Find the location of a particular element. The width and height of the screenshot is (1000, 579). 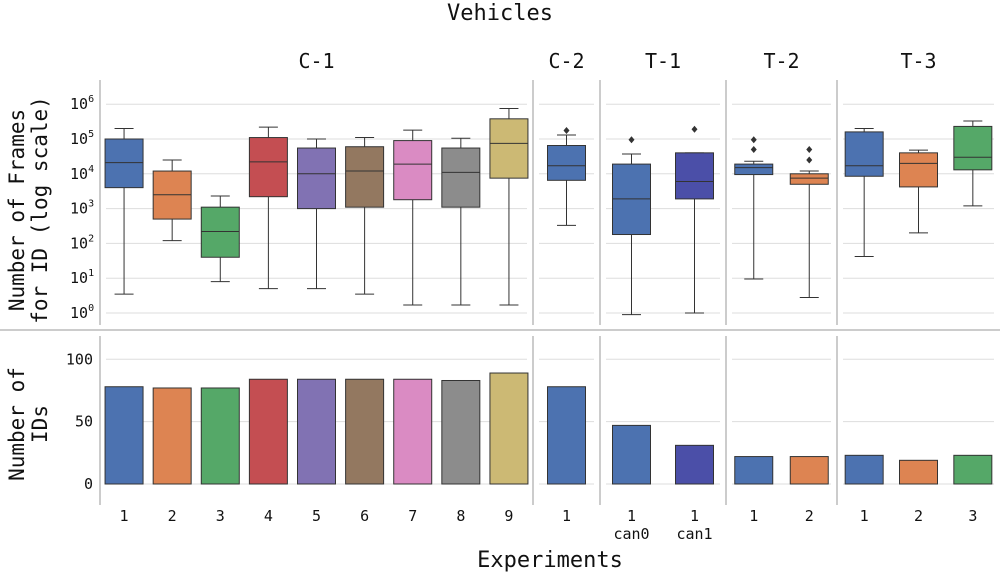

y-tick-label-top-1: 10¹ is located at coordinates (82, 277).